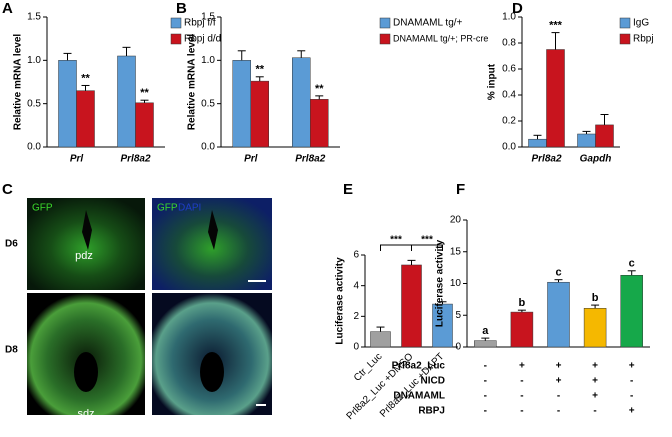 The width and height of the screenshot is (672, 437). I want to click on row-label: D8, so click(11, 350).